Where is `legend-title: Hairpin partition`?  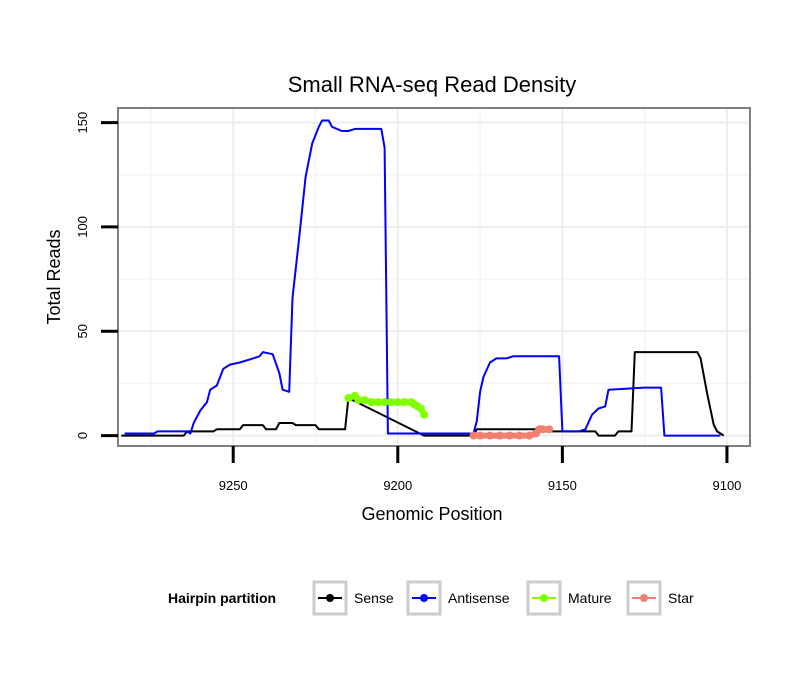
legend-title: Hairpin partition is located at coordinates (222, 598).